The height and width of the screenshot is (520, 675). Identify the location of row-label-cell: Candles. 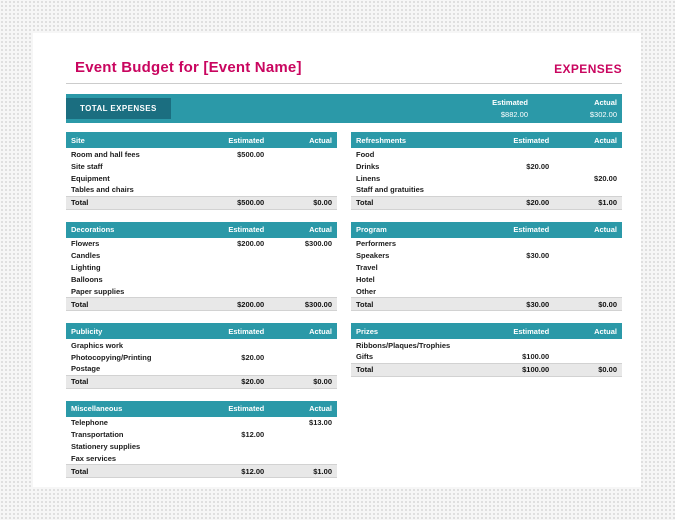
(86, 255).